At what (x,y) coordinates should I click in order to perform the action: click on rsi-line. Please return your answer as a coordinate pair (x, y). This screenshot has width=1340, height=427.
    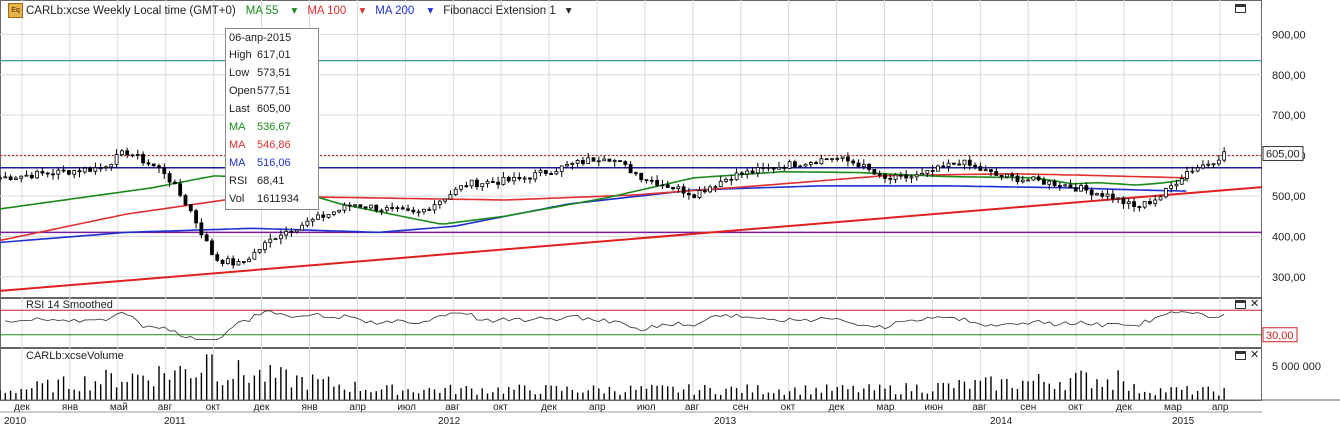
    Looking at the image, I should click on (615, 325).